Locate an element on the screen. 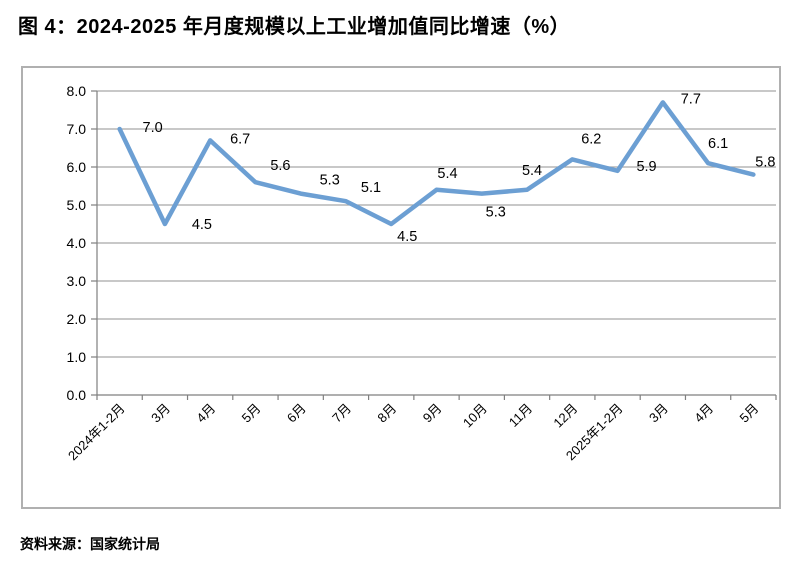 The image size is (800, 565). x-axis-tick-label: 9月 is located at coordinates (432, 413).